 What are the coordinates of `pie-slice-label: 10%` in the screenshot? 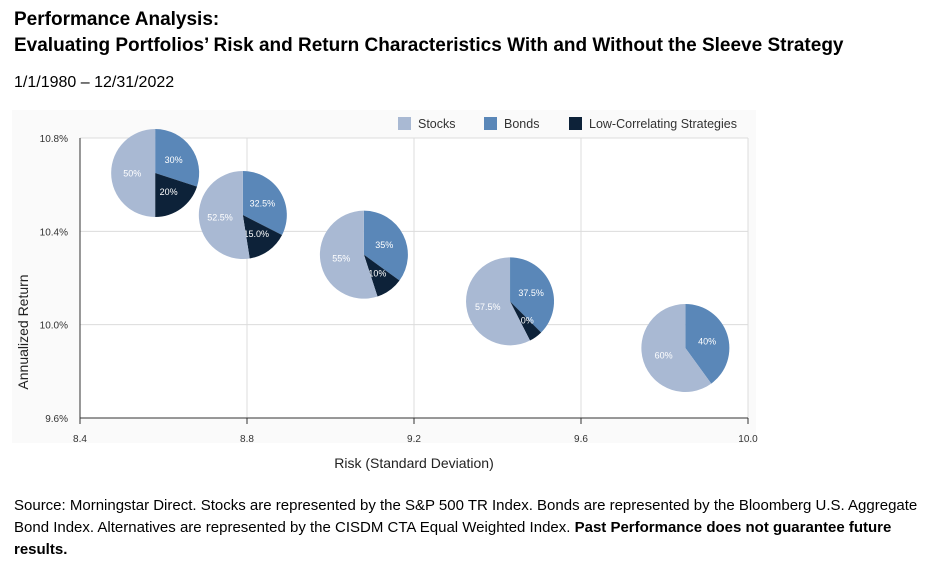 It's located at (377, 274).